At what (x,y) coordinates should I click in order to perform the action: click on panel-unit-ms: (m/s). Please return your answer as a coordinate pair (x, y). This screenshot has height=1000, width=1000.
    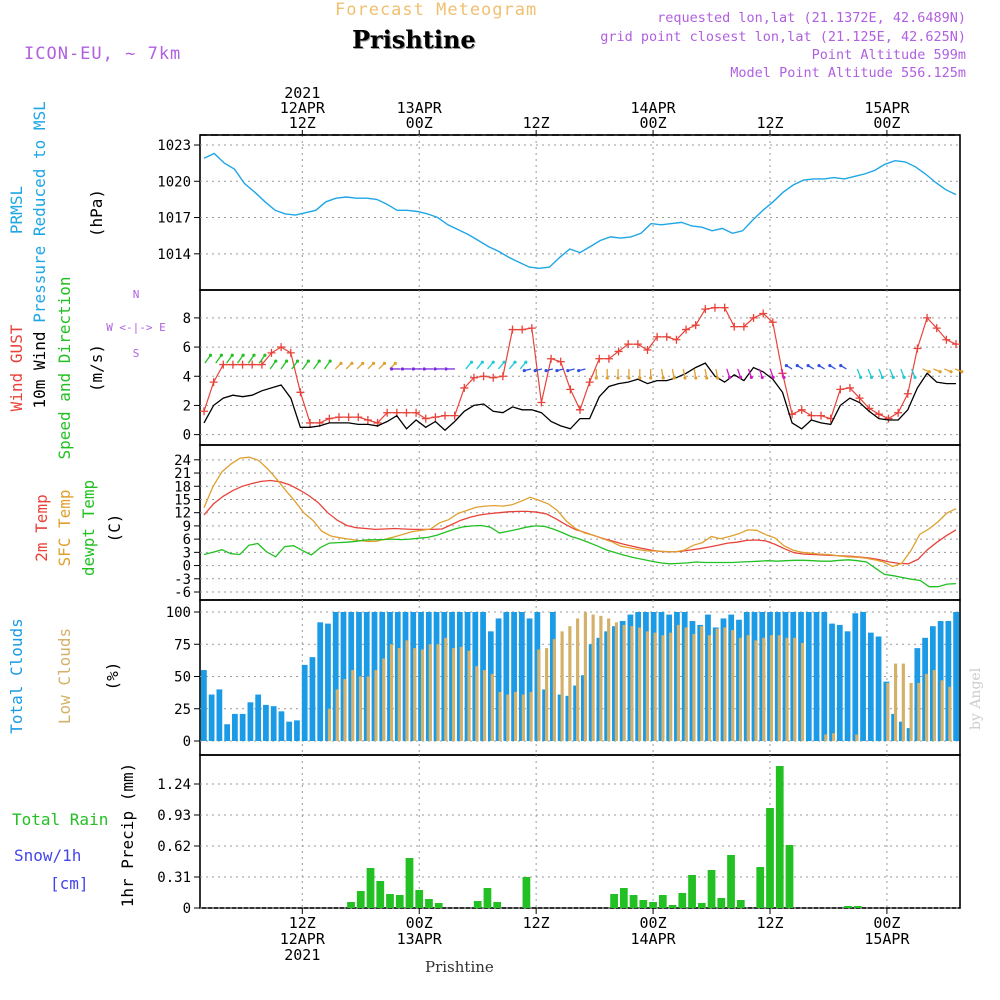
    Looking at the image, I should click on (96, 368).